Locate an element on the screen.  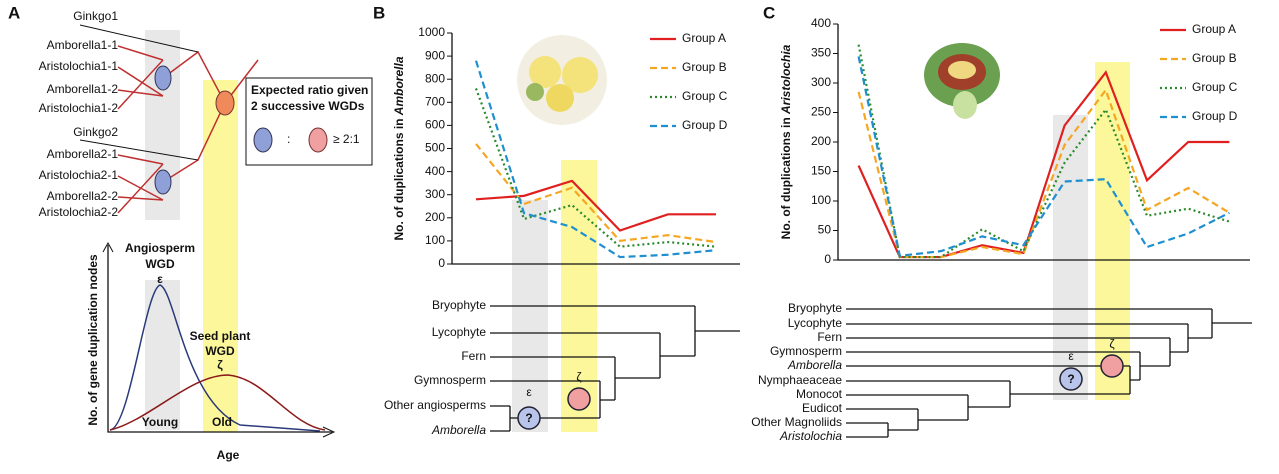
leaf-label: Other angiosperms is located at coordinates (435, 405).